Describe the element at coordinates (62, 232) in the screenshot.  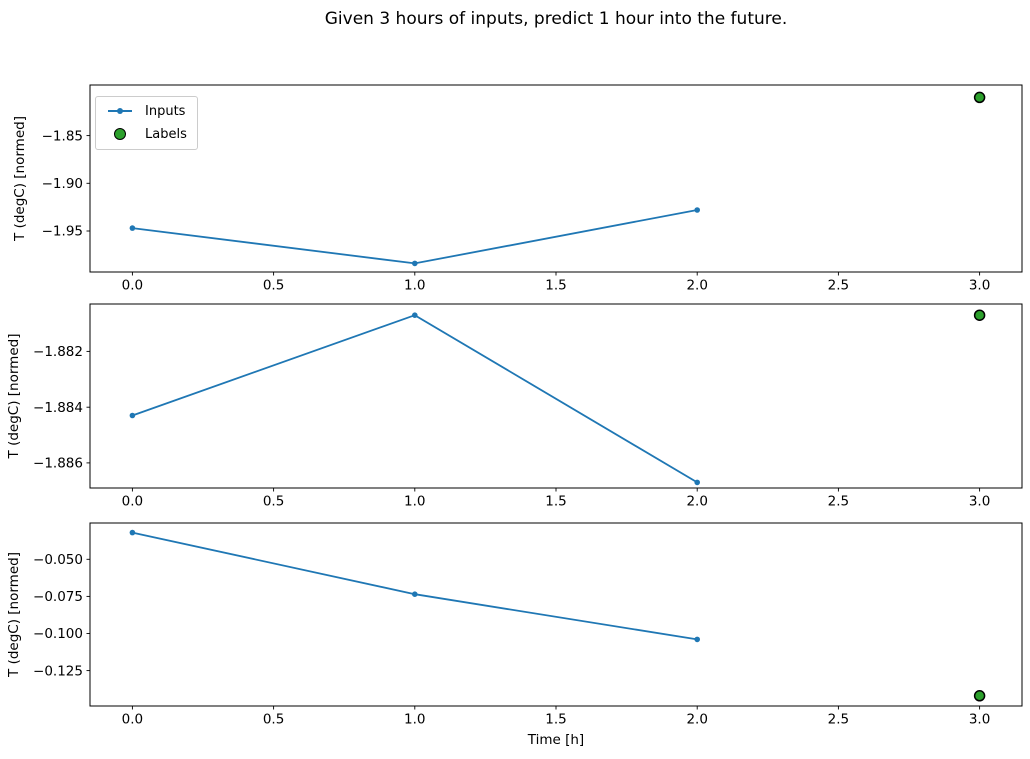
I see `y-tick-label: −1.95` at that location.